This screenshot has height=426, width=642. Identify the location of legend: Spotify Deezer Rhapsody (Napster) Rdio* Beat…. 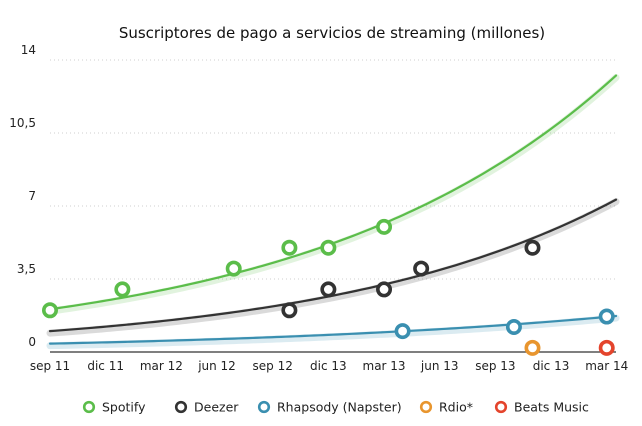
(335, 407).